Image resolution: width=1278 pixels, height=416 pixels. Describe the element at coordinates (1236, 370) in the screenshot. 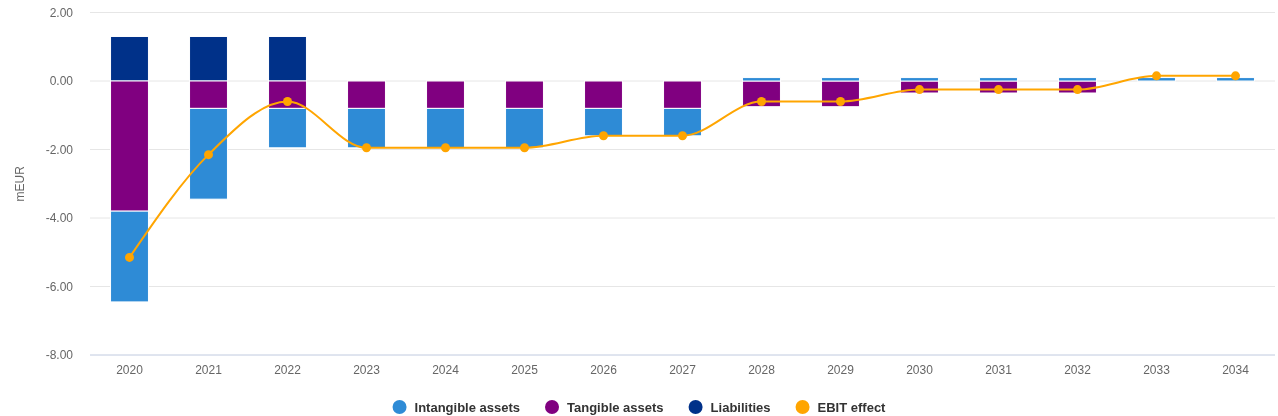

I see `x-tick-label: 2034` at that location.